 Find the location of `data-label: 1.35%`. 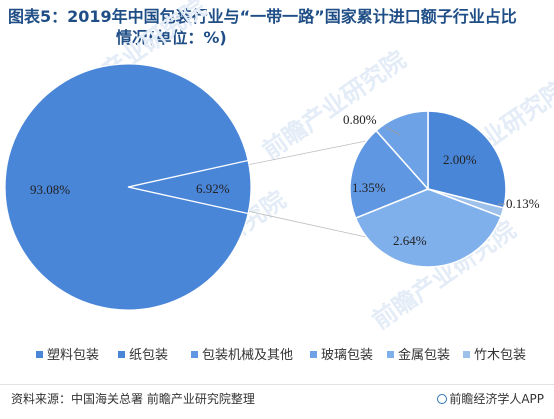

data-label: 1.35% is located at coordinates (369, 187).